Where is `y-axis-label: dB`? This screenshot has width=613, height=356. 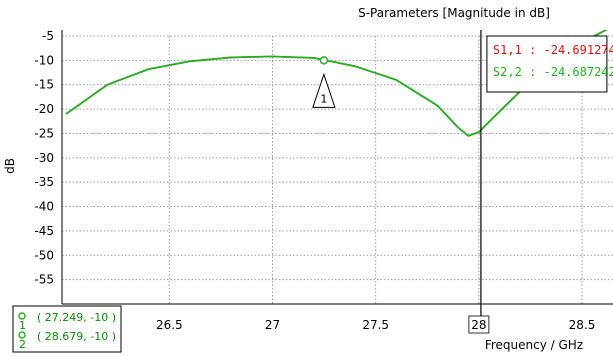
y-axis-label: dB is located at coordinates (10, 166).